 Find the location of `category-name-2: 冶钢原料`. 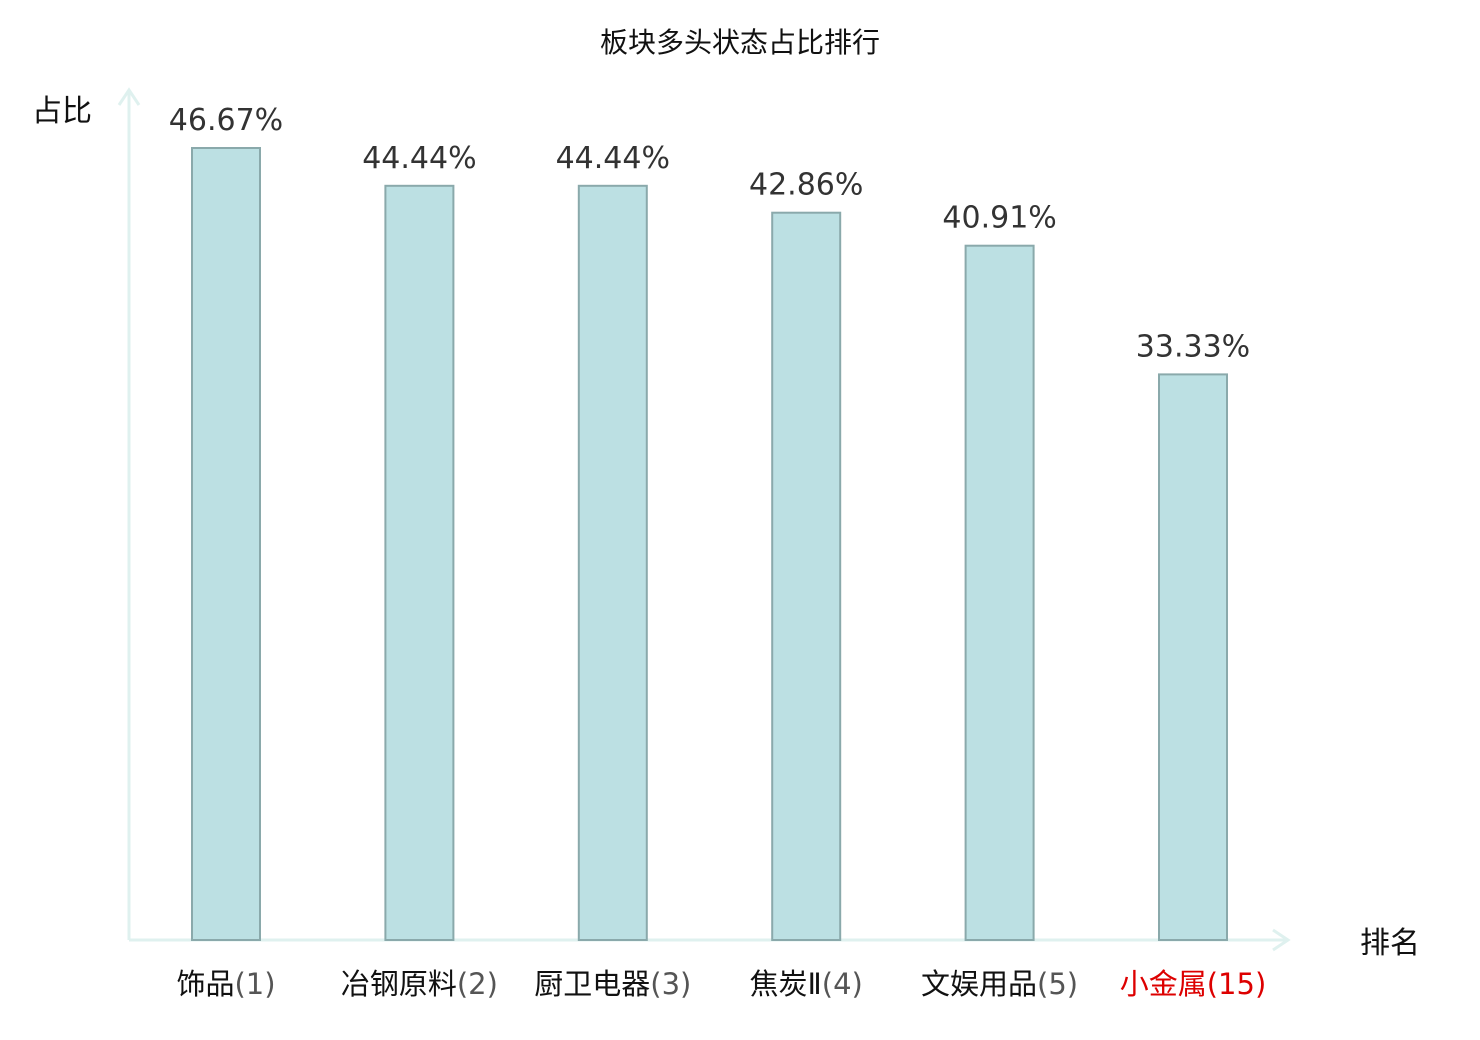

category-name-2: 冶钢原料 is located at coordinates (399, 984).